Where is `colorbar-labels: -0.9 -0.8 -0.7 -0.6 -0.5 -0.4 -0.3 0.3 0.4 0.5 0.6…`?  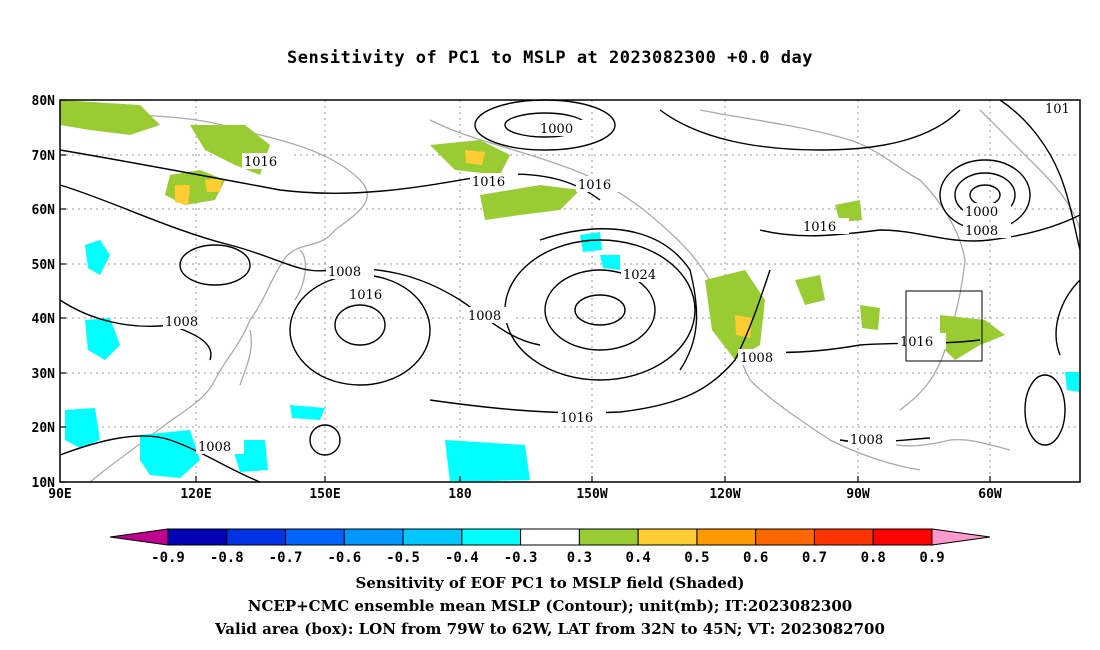
colorbar-labels: -0.9 -0.8 -0.7 -0.6 -0.5 -0.4 -0.3 0.3 0.4 0.5 0.6… is located at coordinates (548, 558).